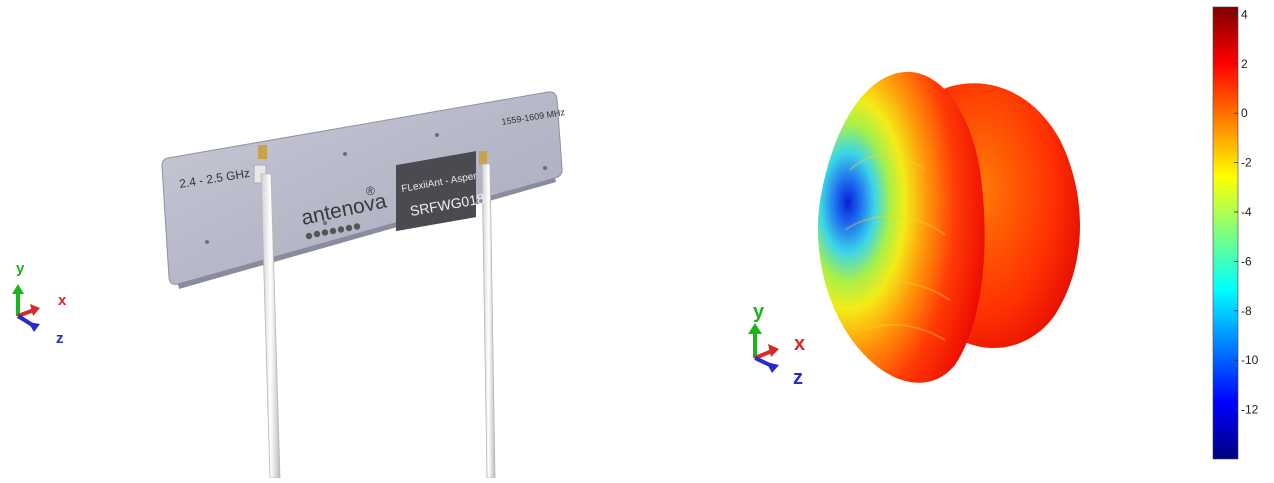 This screenshot has width=1274, height=483. What do you see at coordinates (370, 191) in the screenshot?
I see `brand-registered-mark: ®` at bounding box center [370, 191].